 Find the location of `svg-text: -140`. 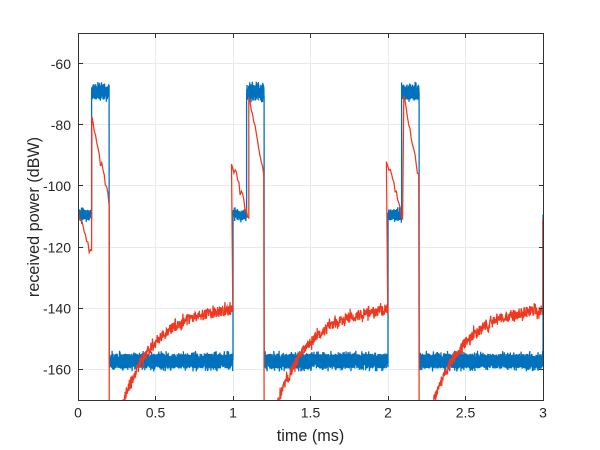

svg-text: -140 is located at coordinates (57, 308).